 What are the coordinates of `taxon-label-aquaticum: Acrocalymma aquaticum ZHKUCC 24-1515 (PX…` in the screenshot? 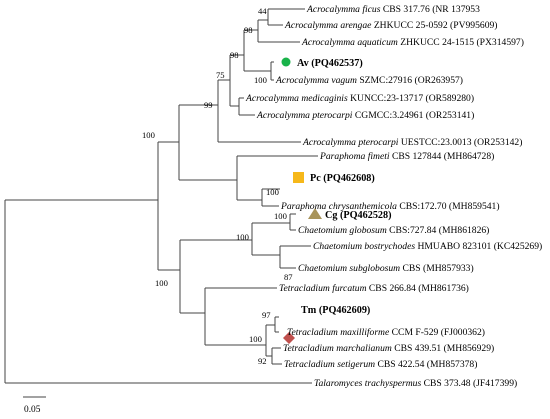 It's located at (412, 42).